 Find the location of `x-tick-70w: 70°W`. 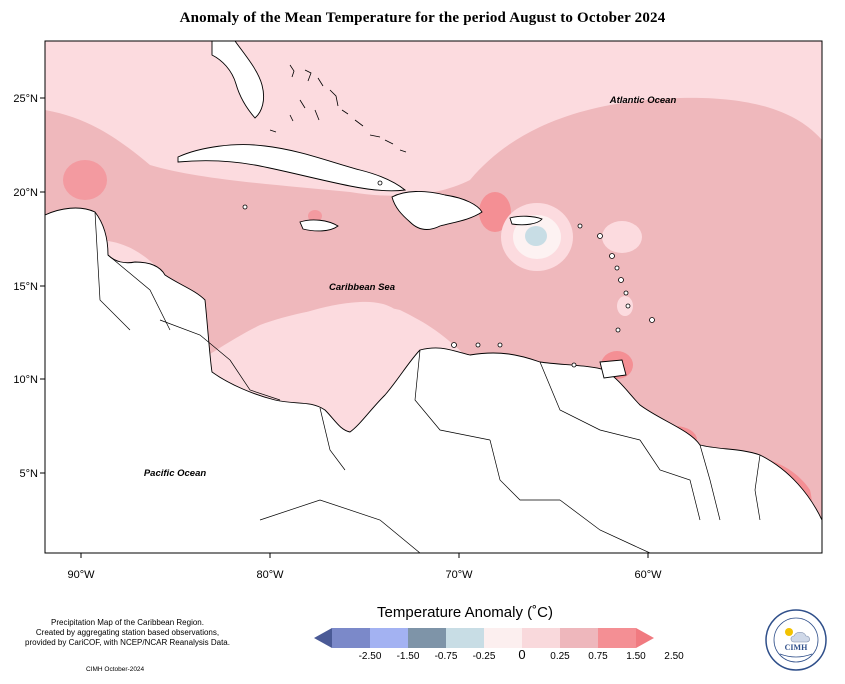

x-tick-70w: 70°W is located at coordinates (459, 575).